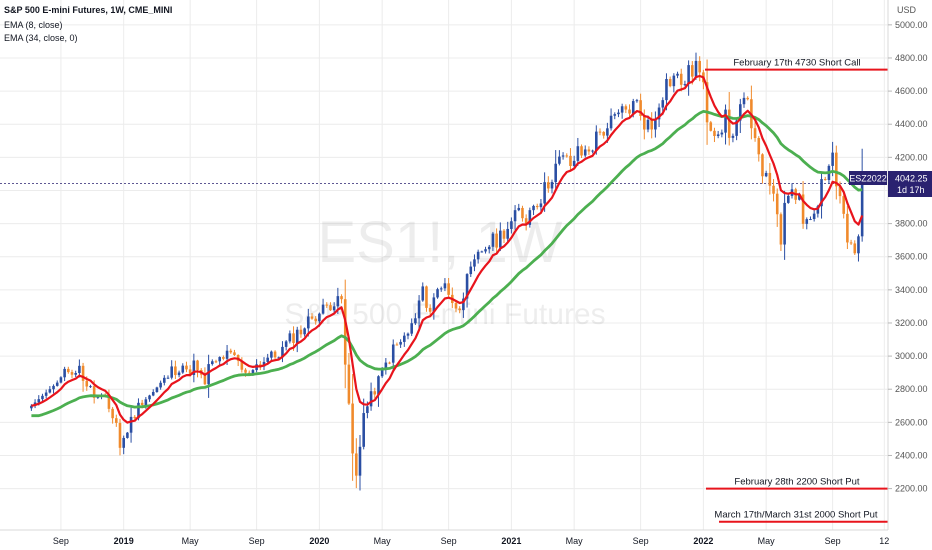 This screenshot has width=932, height=550. Describe the element at coordinates (910, 184) in the screenshot. I see `current-price-box` at that location.